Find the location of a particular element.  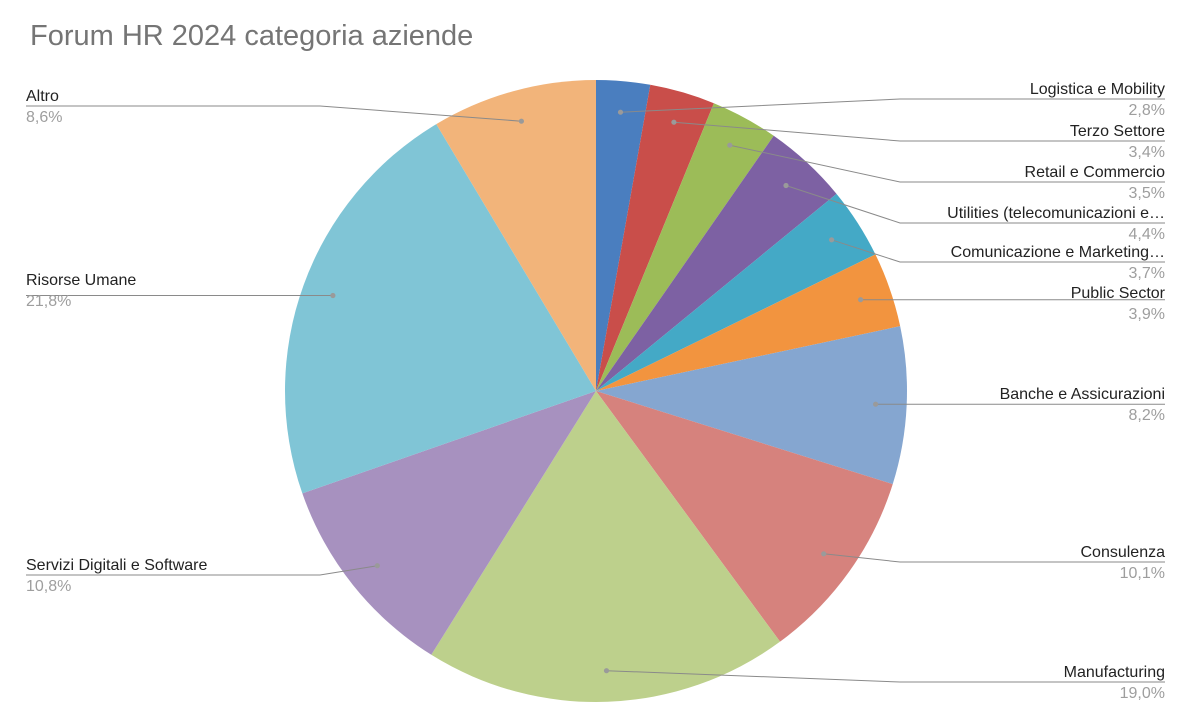

slice-value-retail-e-commercio: 3,5% is located at coordinates (1147, 193).